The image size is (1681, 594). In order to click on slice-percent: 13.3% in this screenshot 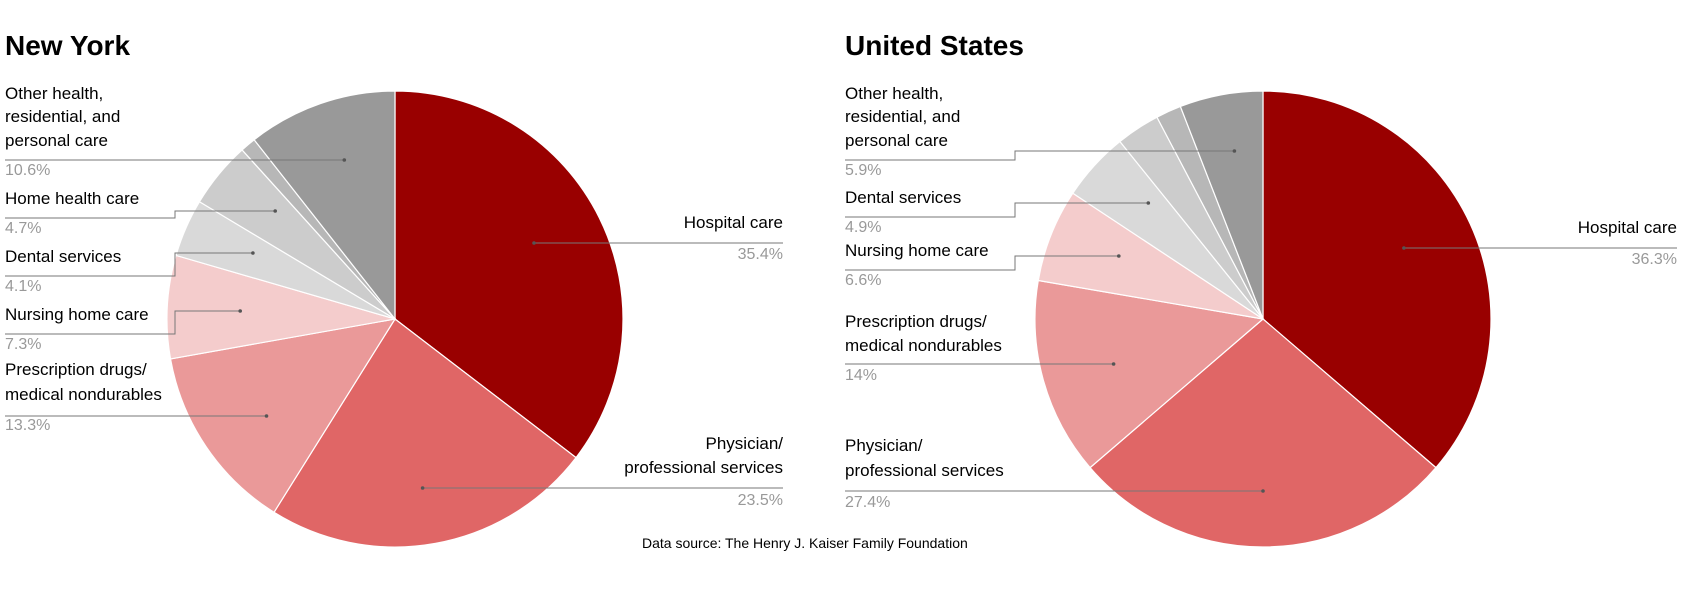, I will do `click(27, 425)`.